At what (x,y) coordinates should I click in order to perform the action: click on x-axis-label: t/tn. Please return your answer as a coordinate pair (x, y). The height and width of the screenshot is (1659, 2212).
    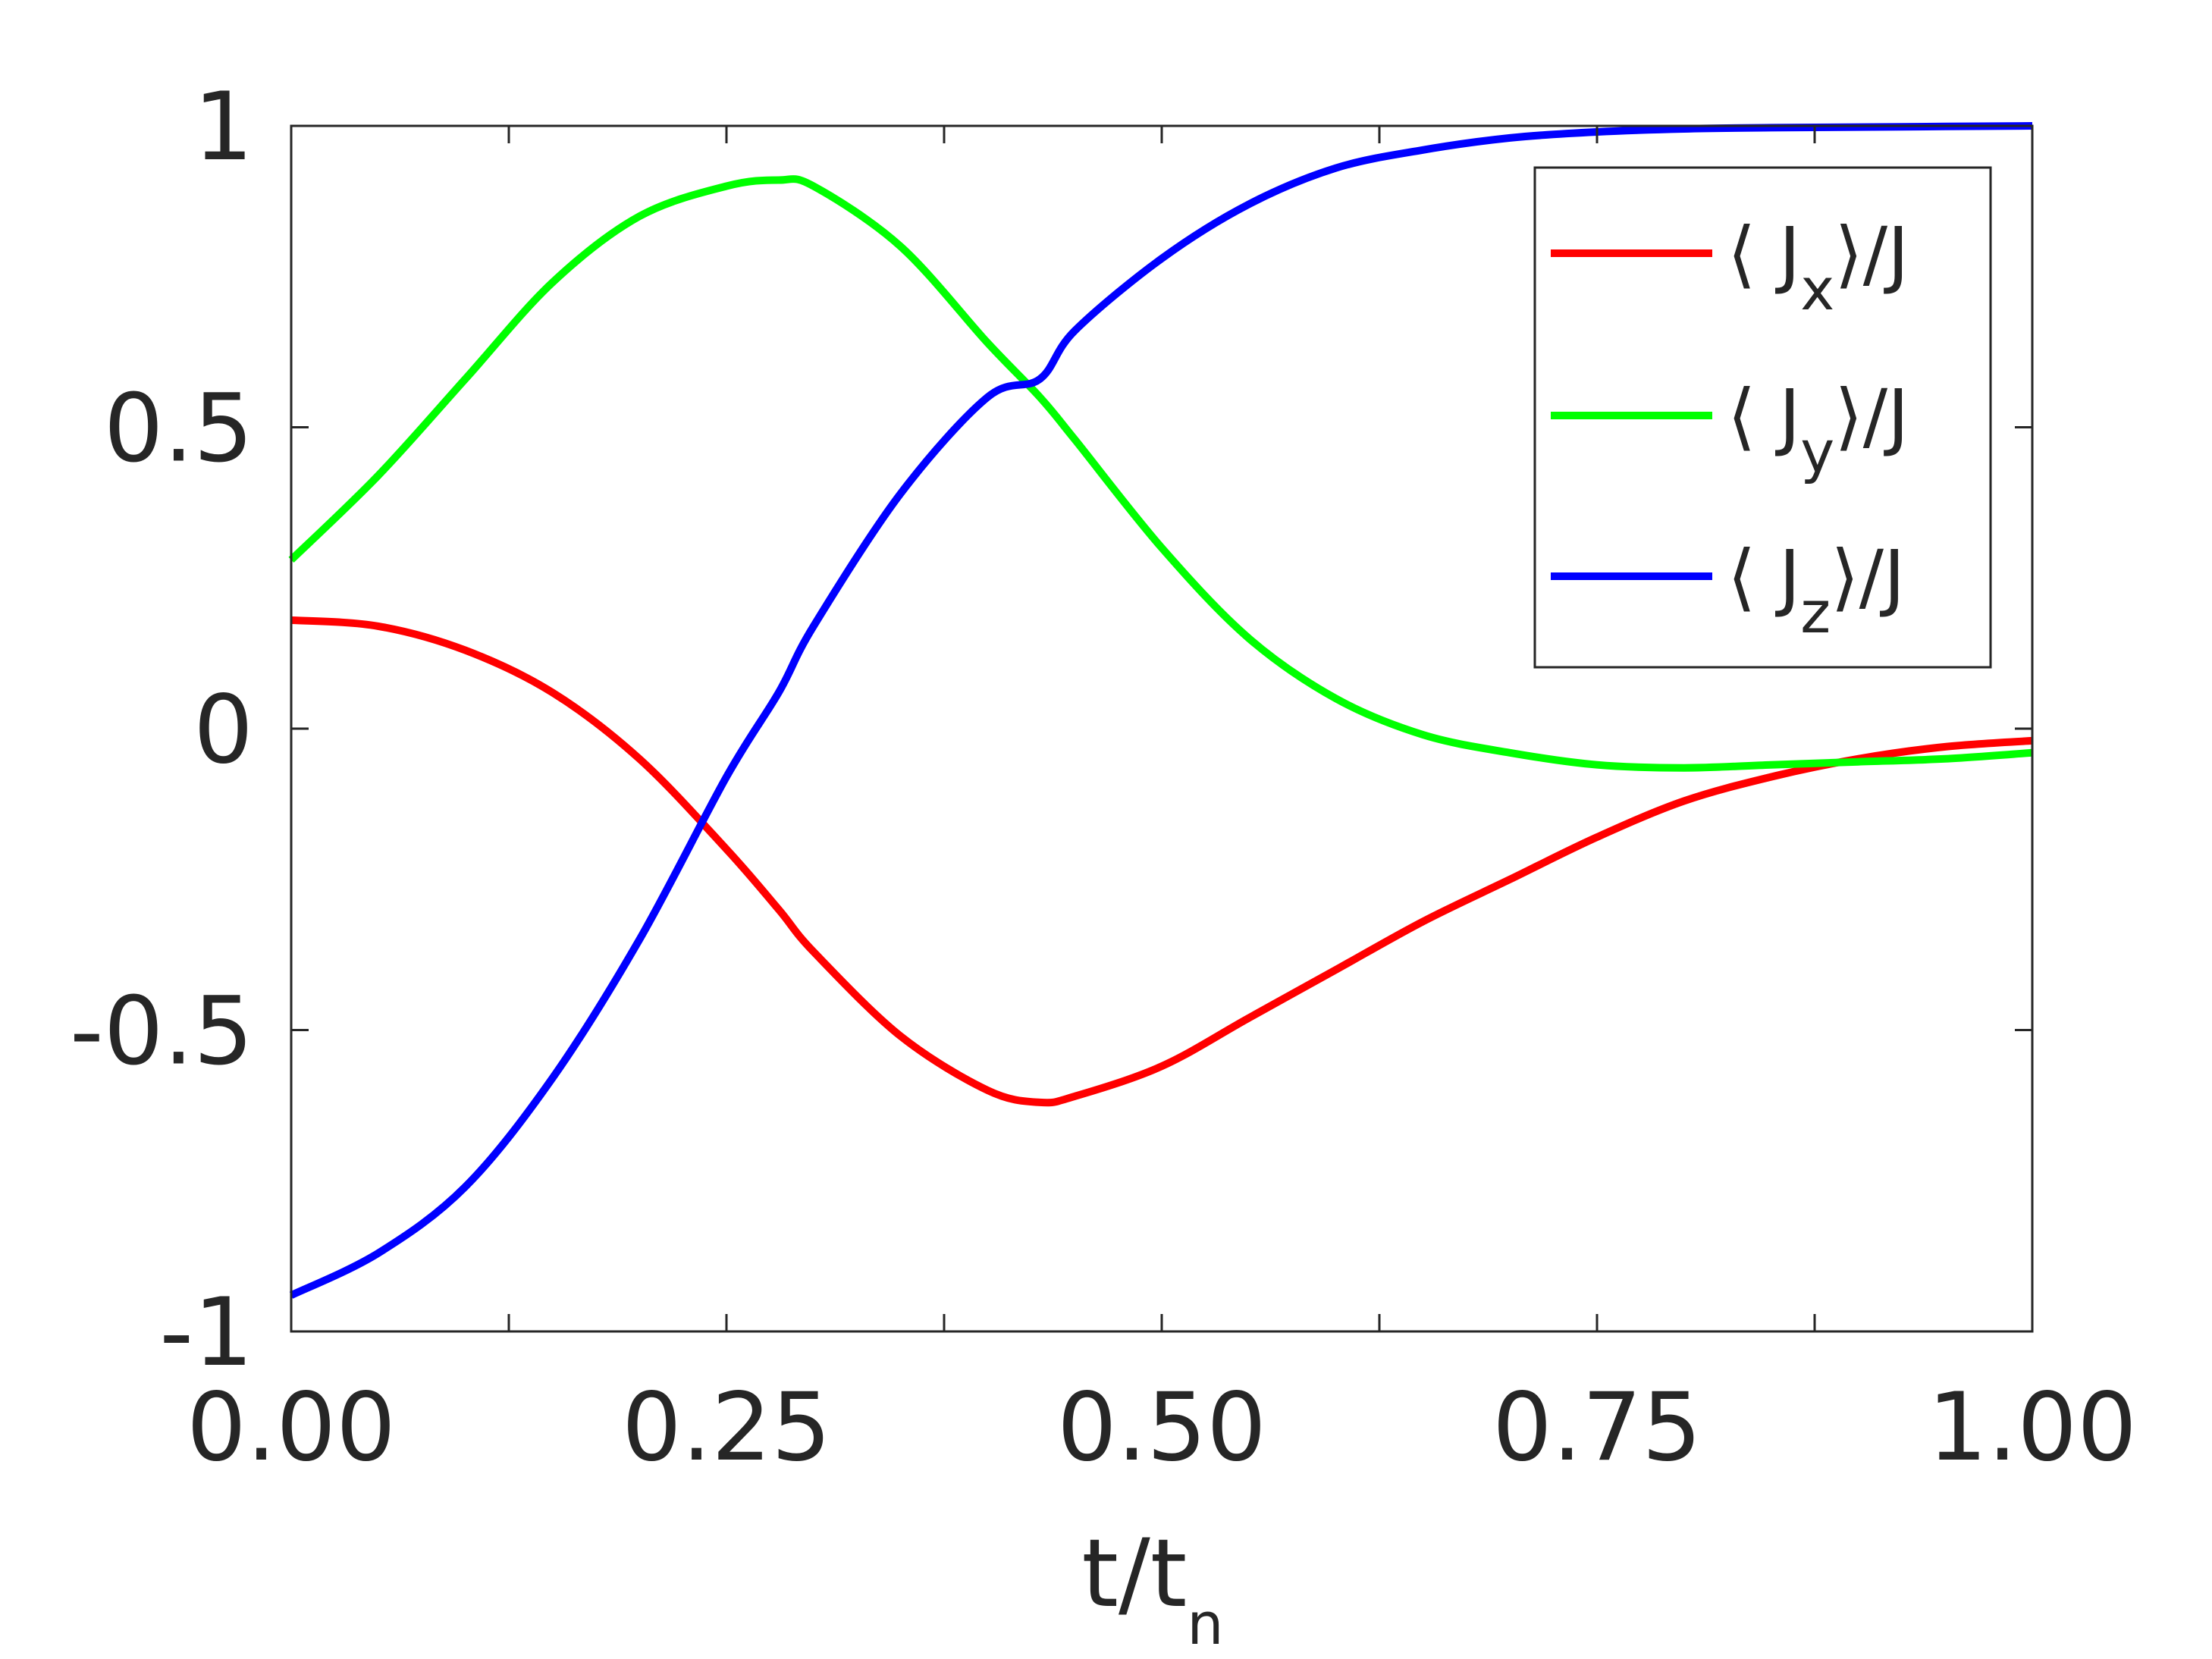
    Looking at the image, I should click on (1152, 1588).